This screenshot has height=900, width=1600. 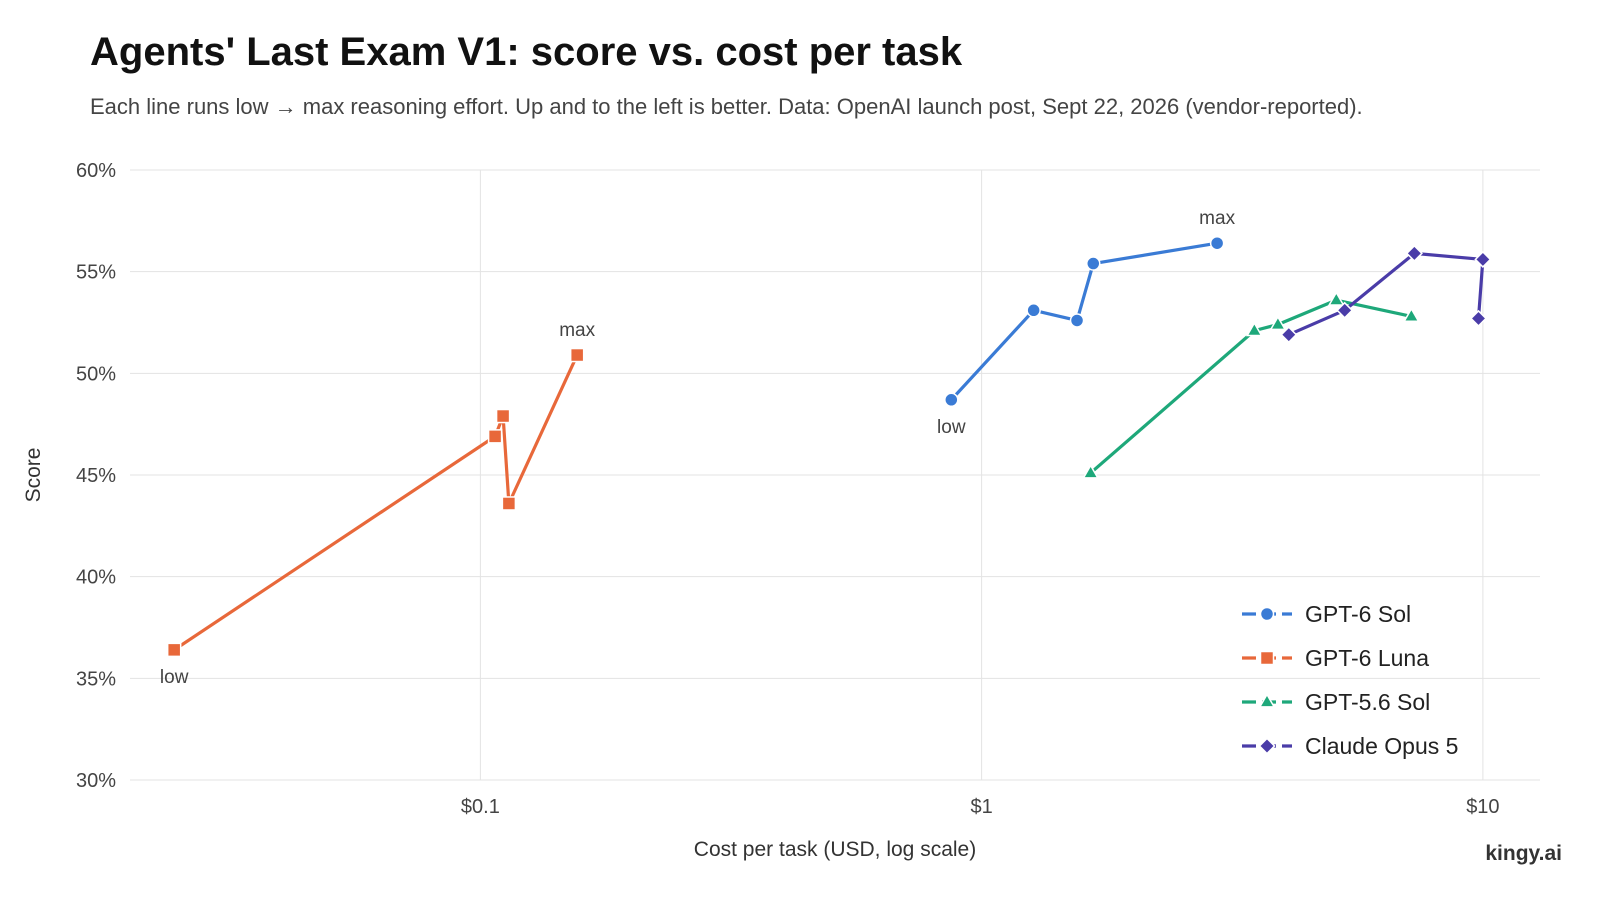 I want to click on legend-label: GPT-6 Luna, so click(x=1367, y=658).